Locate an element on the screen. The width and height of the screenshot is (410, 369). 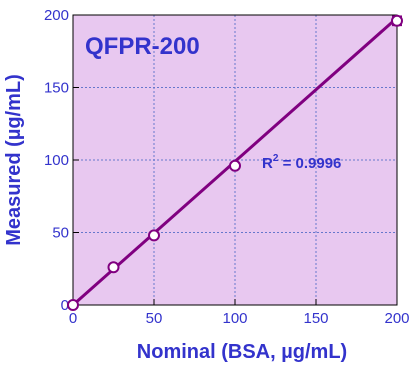
r-squared-annotation: R2 = 0.9996 is located at coordinates (301, 162).